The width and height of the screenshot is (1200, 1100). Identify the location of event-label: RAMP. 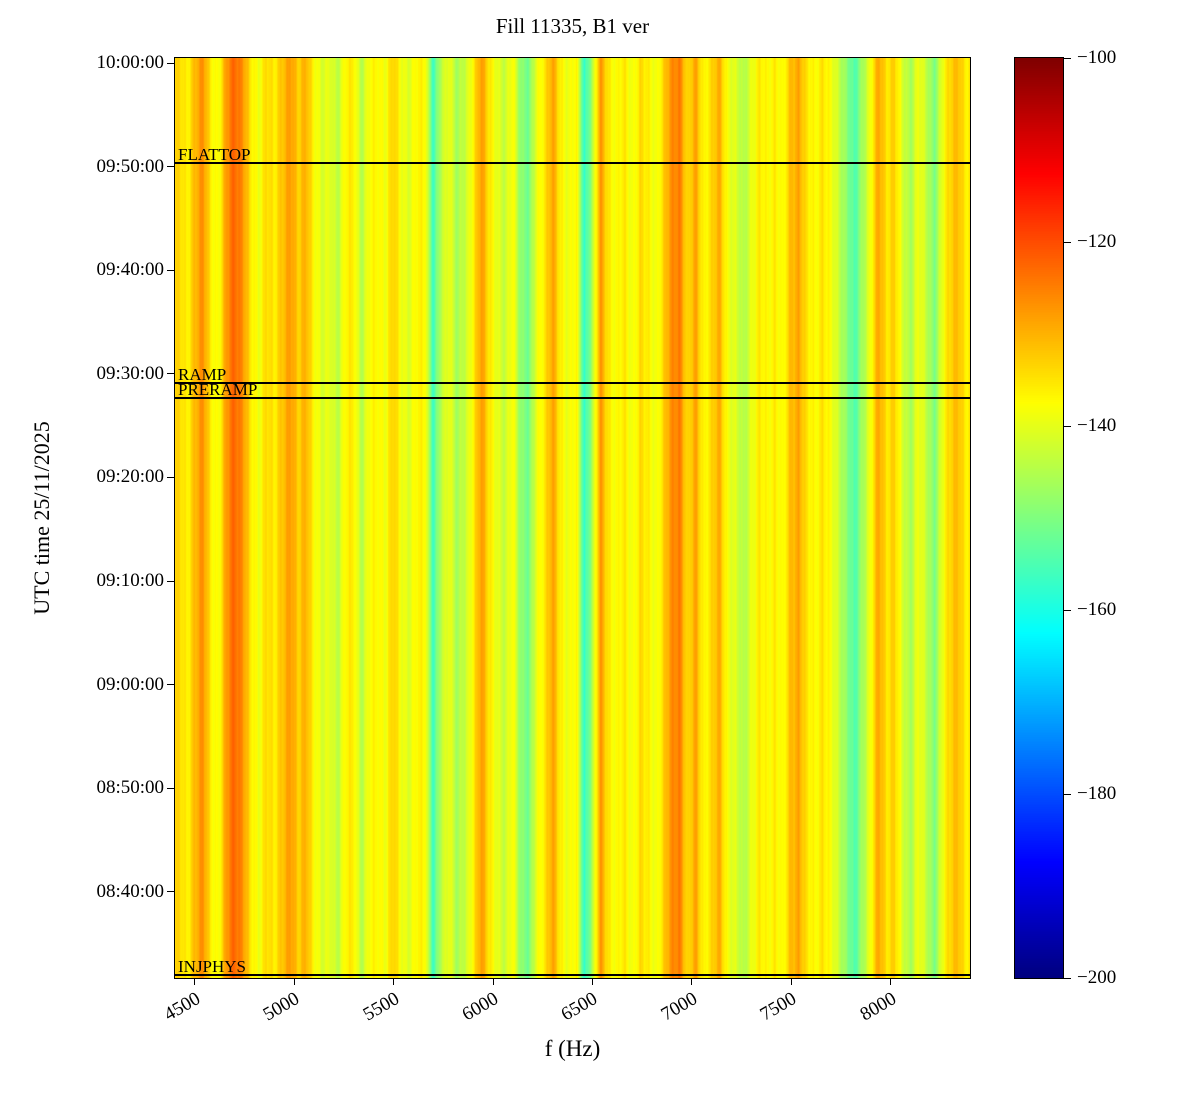
(202, 374).